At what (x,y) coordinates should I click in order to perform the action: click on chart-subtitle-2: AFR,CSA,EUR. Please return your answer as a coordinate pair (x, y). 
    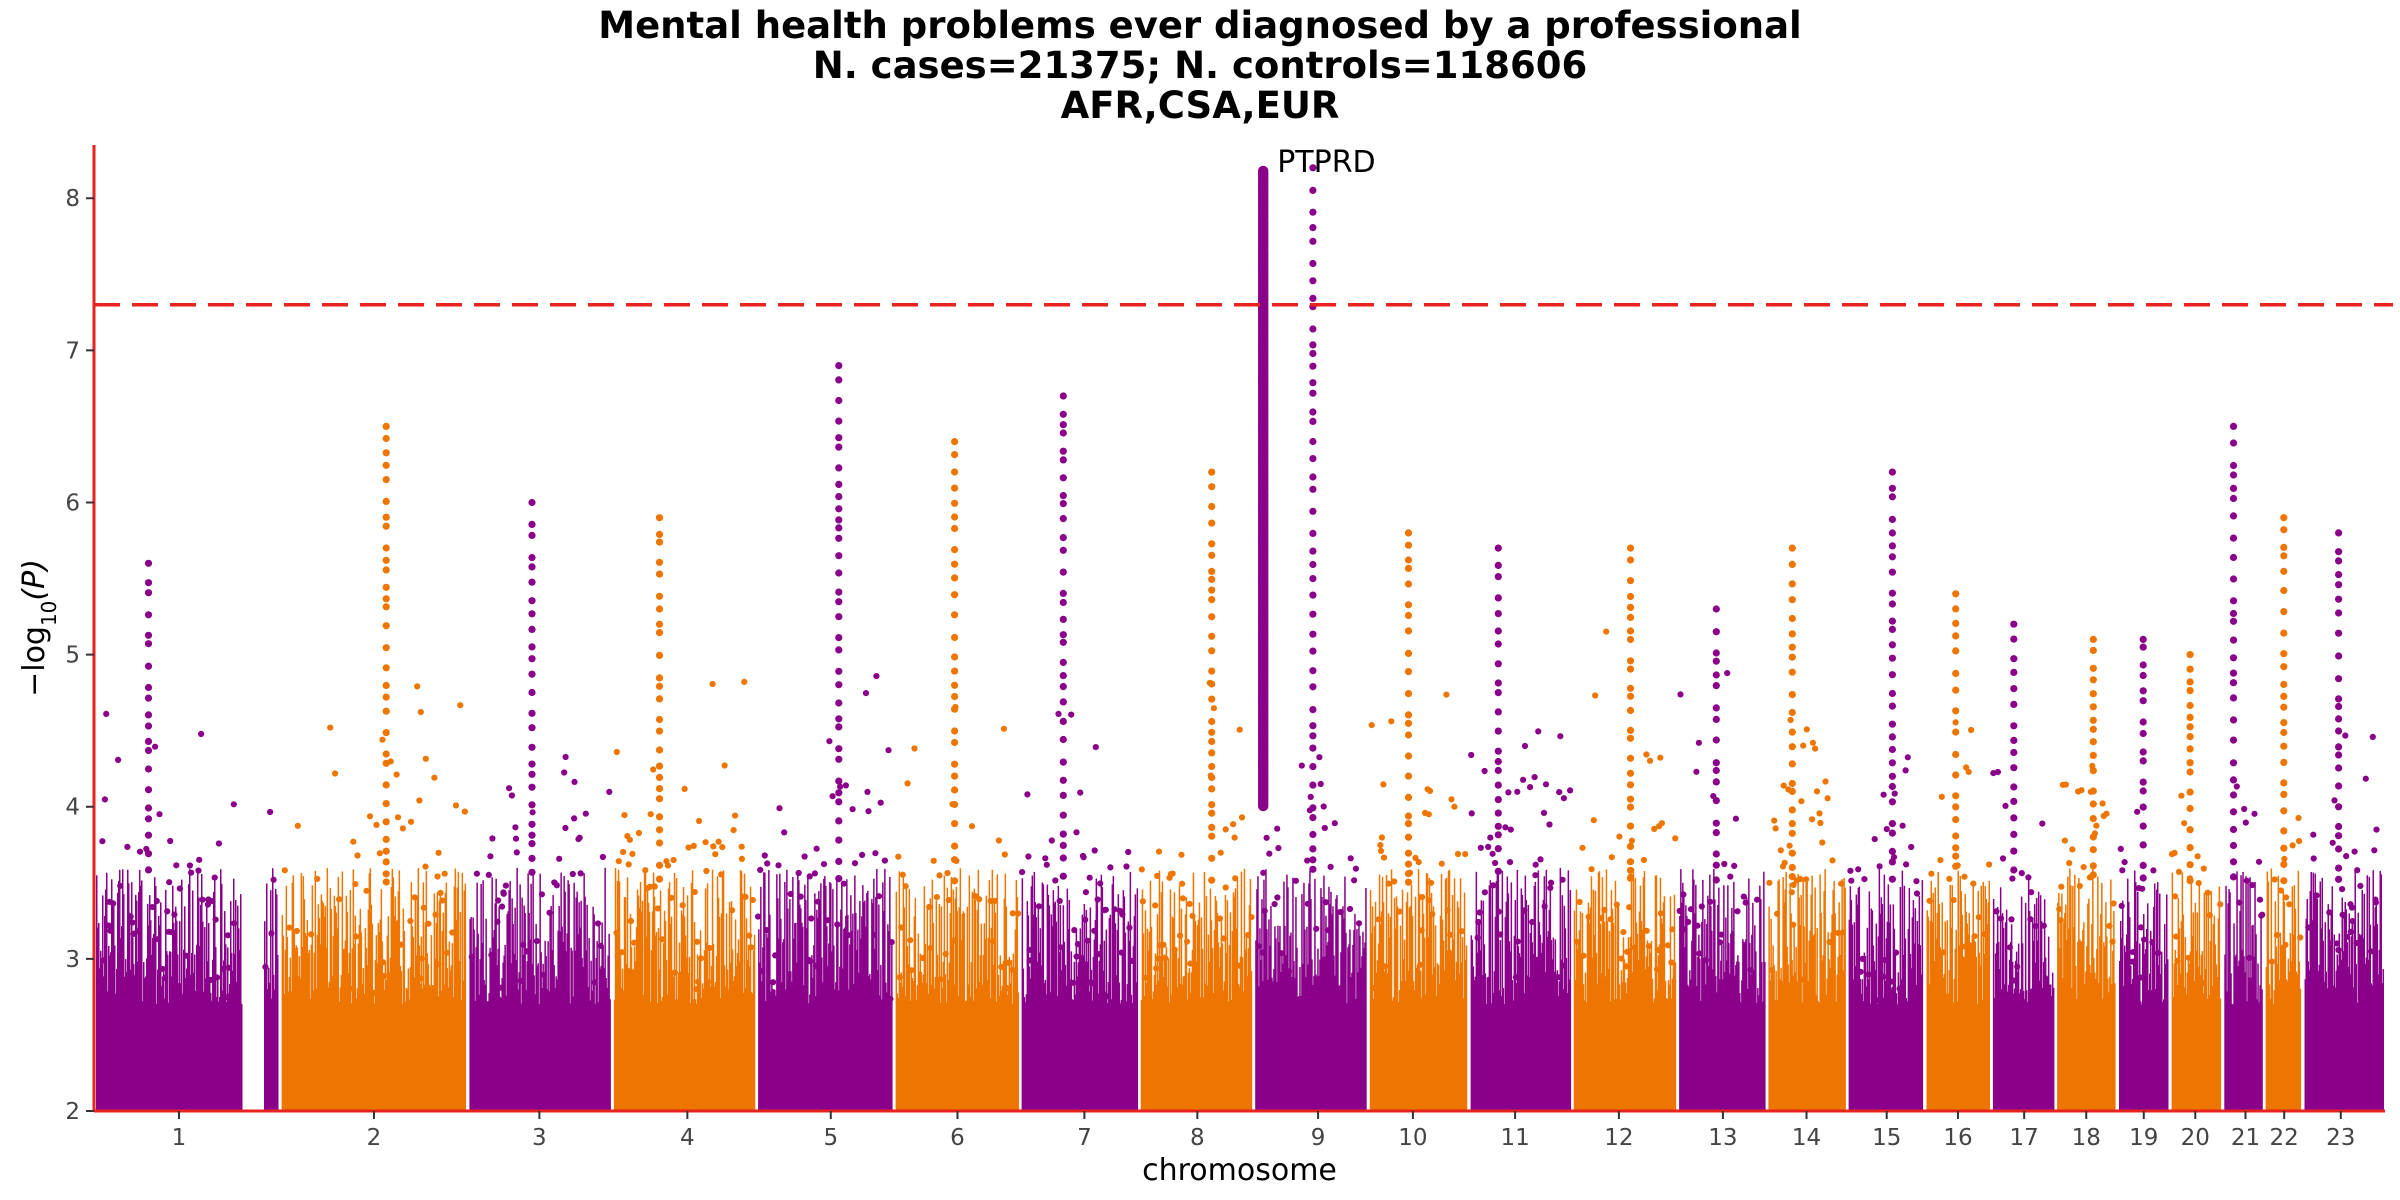
    Looking at the image, I should click on (1200, 105).